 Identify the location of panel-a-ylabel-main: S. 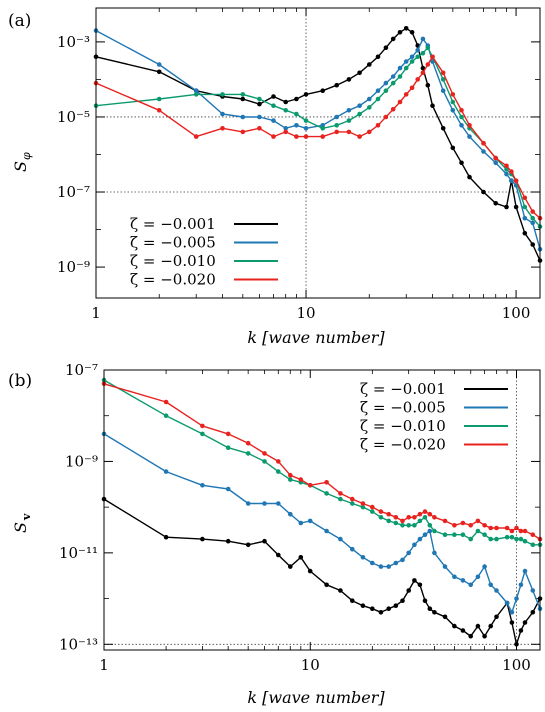
(20, 166).